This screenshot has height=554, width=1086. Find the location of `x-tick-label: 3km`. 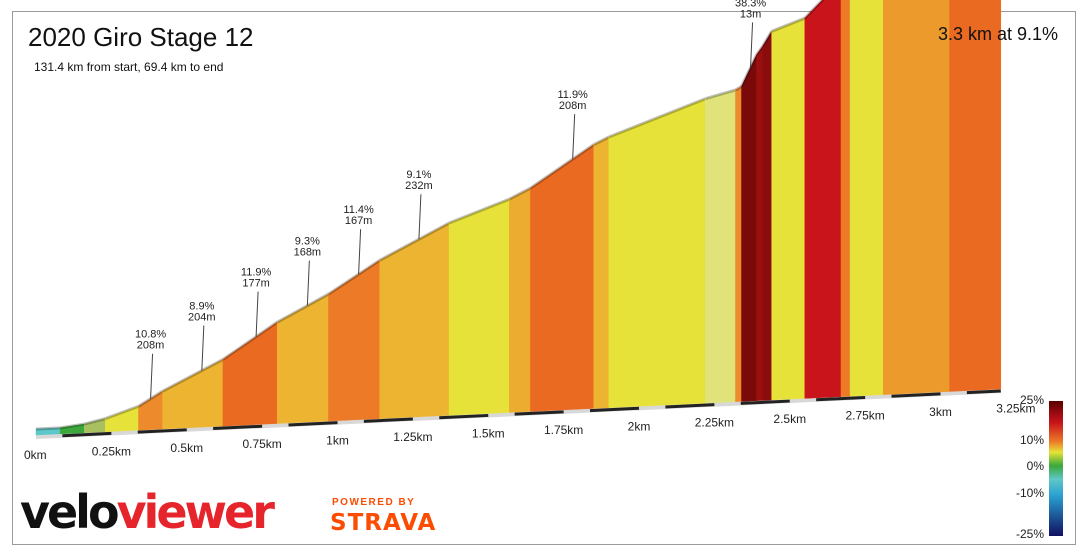

x-tick-label: 3km is located at coordinates (940, 412).